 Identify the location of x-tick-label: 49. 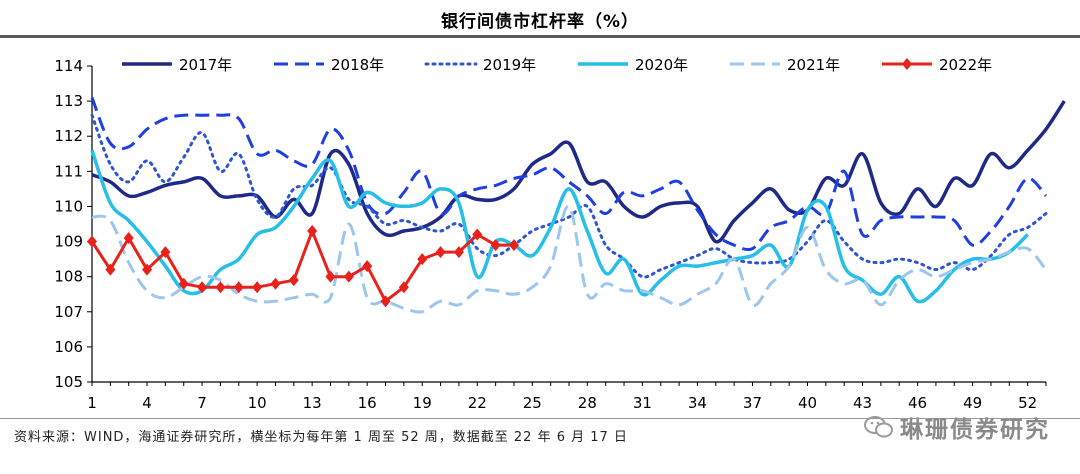
(972, 403).